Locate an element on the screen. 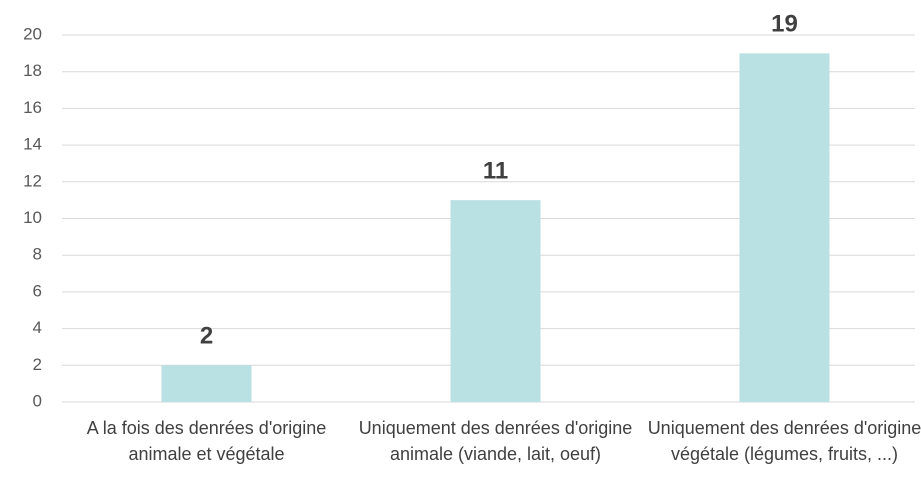  y-tick-label: 10 is located at coordinates (32, 217).